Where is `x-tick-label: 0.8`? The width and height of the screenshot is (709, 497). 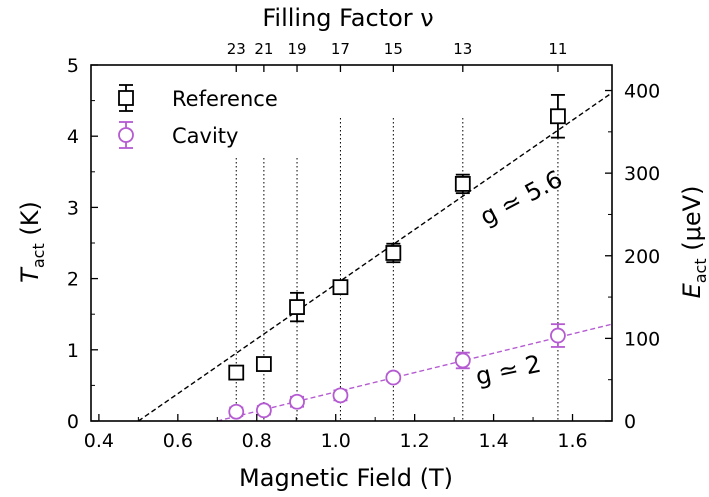
x-tick-label: 0.8 is located at coordinates (257, 441).